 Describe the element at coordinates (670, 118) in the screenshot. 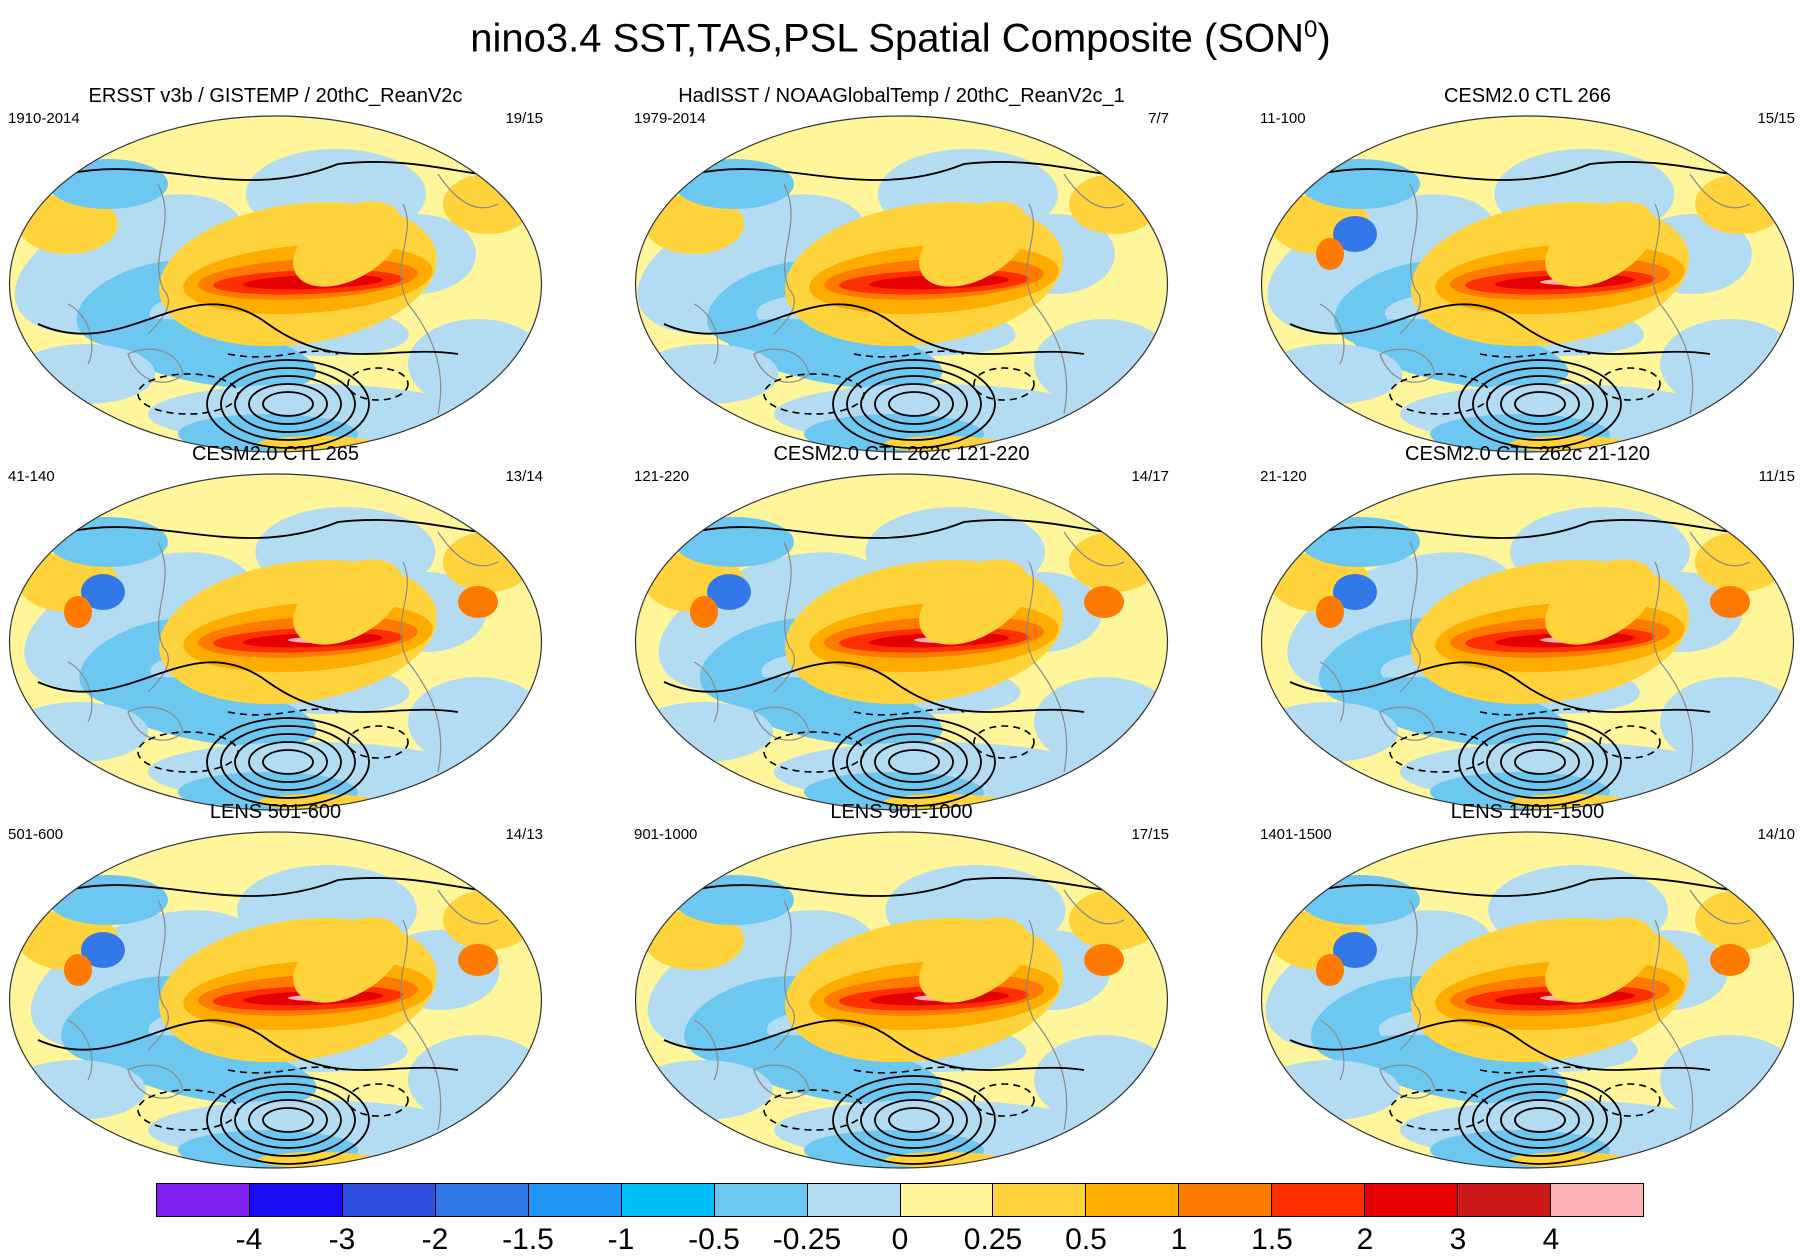

I see `panel-period: 1979-2014` at that location.